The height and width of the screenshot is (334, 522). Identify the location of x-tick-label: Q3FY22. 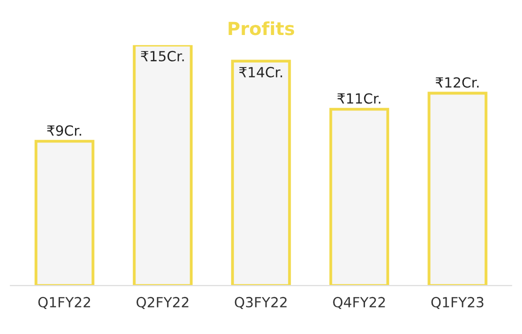
(260, 303).